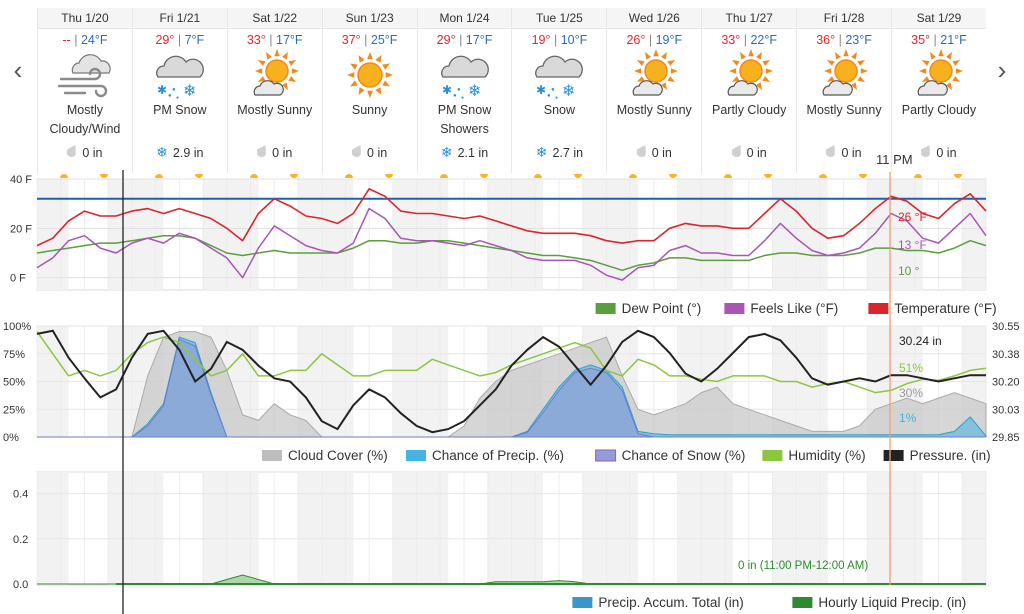 The height and width of the screenshot is (614, 1024). Describe the element at coordinates (1006, 383) in the screenshot. I see `y2-tick-label: 30.20` at that location.